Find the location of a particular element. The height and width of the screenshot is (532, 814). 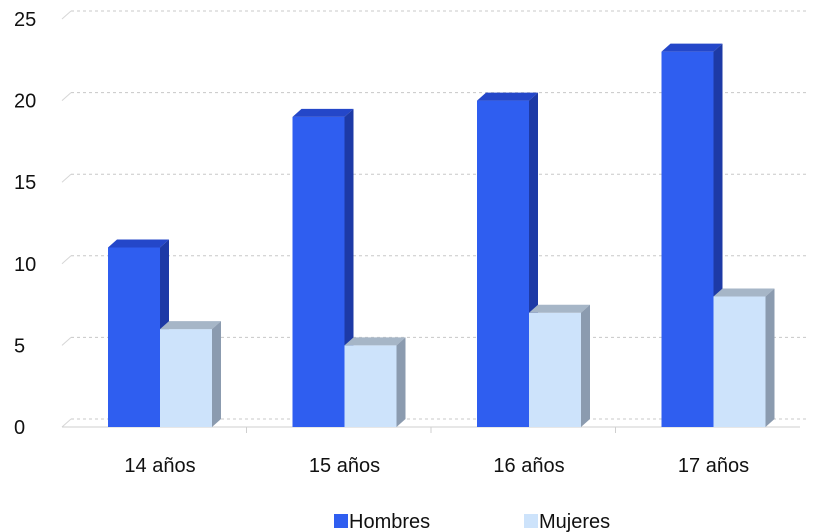

bar-top-hombres-17-anos is located at coordinates (692, 47).